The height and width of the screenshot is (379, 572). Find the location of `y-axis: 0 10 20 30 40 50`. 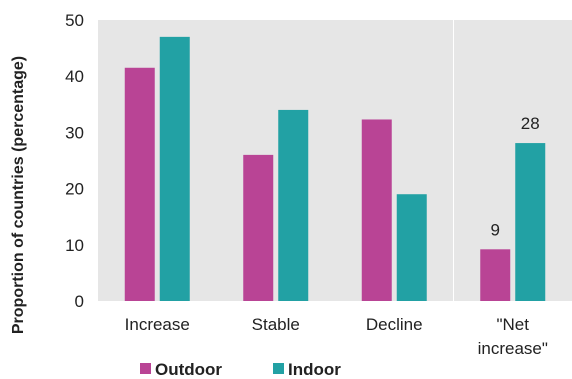

y-axis: 0 10 20 30 40 50 is located at coordinates (74, 161).